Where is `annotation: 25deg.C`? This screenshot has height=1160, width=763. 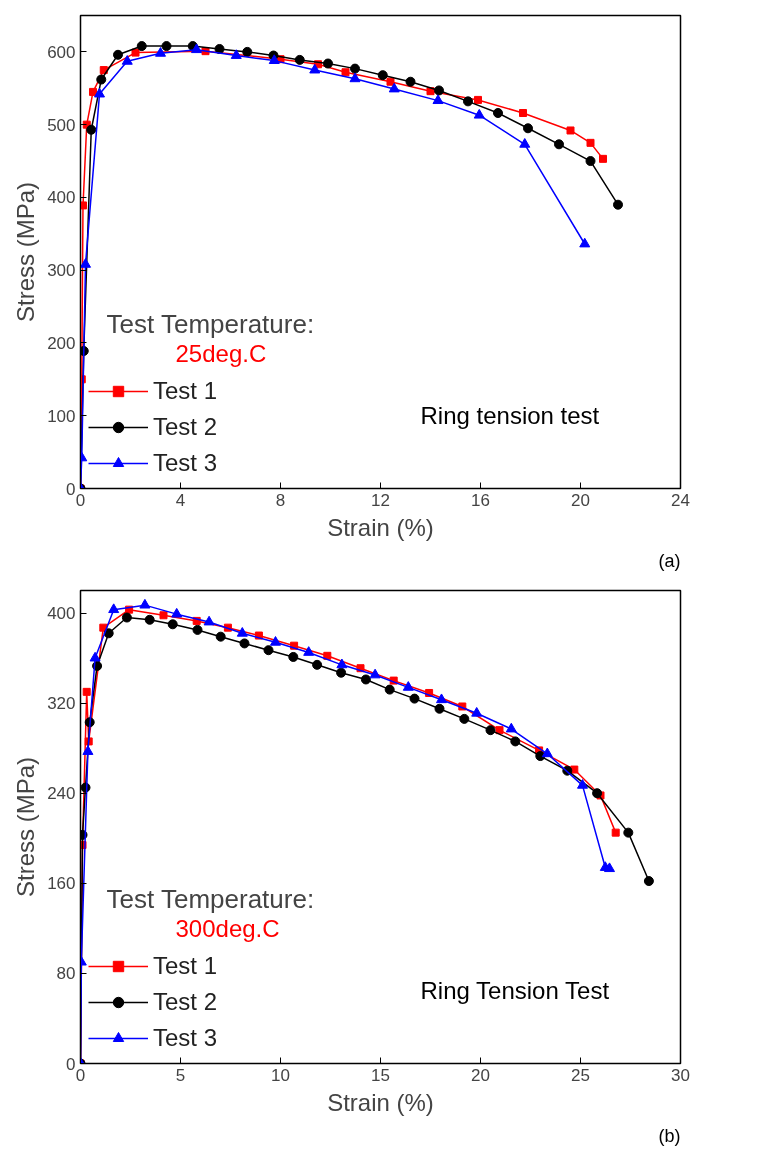 annotation: 25deg.C is located at coordinates (221, 353).